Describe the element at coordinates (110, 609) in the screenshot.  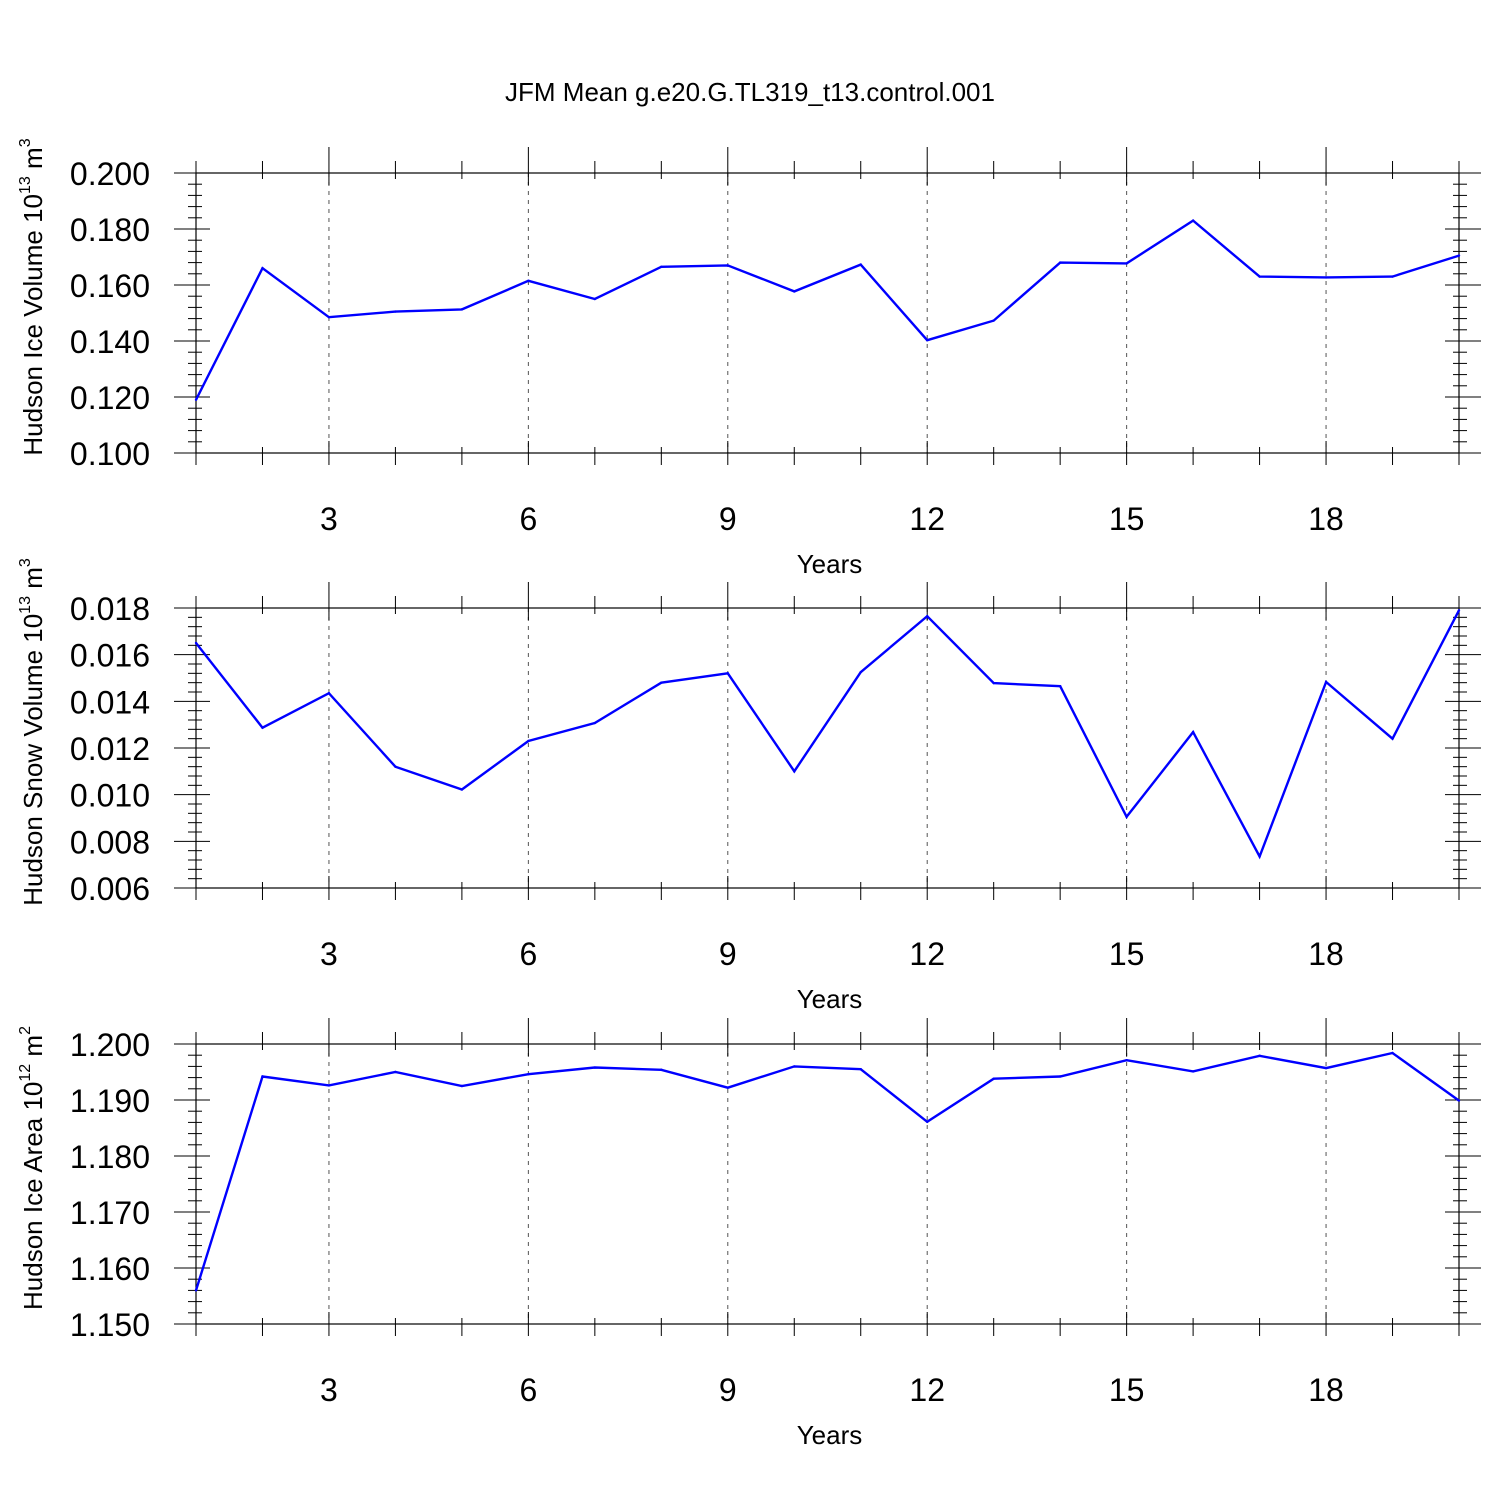
I see `y-tick-label: 0.018` at that location.